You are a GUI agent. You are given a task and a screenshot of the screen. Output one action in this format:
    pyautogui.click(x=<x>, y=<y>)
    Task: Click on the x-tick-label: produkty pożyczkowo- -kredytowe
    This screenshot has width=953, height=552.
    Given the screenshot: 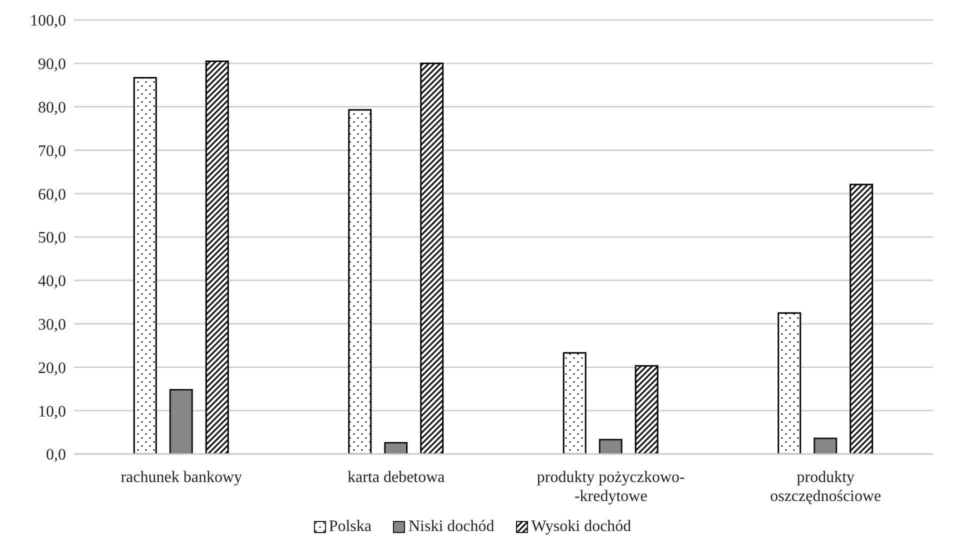 What is the action you would take?
    pyautogui.click(x=610, y=487)
    